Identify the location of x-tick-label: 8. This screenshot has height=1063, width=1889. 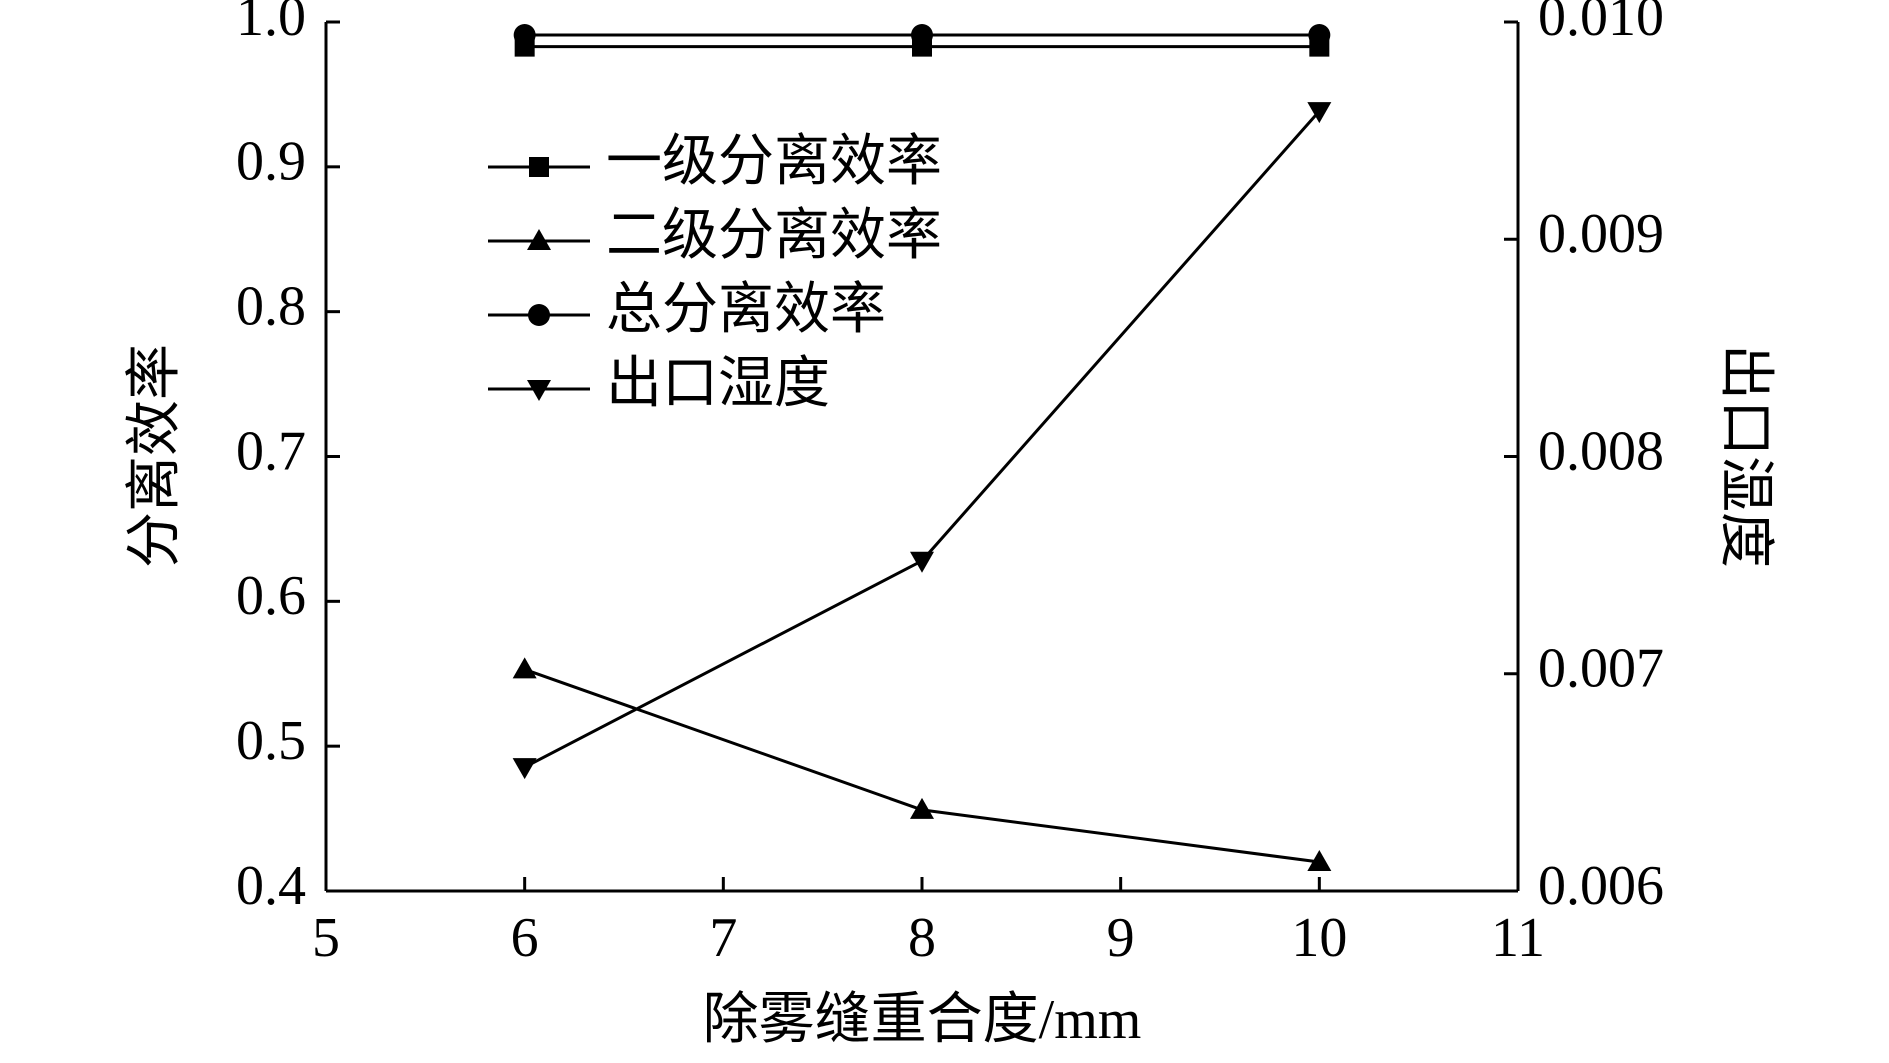
(922, 938).